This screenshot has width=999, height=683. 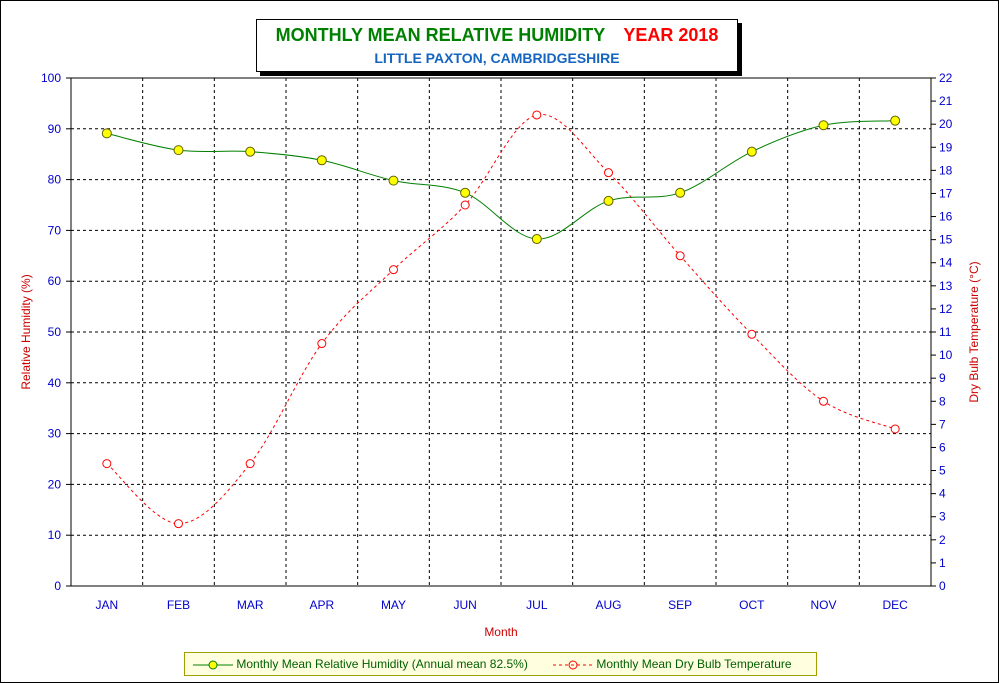 What do you see at coordinates (946, 193) in the screenshot?
I see `y-right-tick-label: 17` at bounding box center [946, 193].